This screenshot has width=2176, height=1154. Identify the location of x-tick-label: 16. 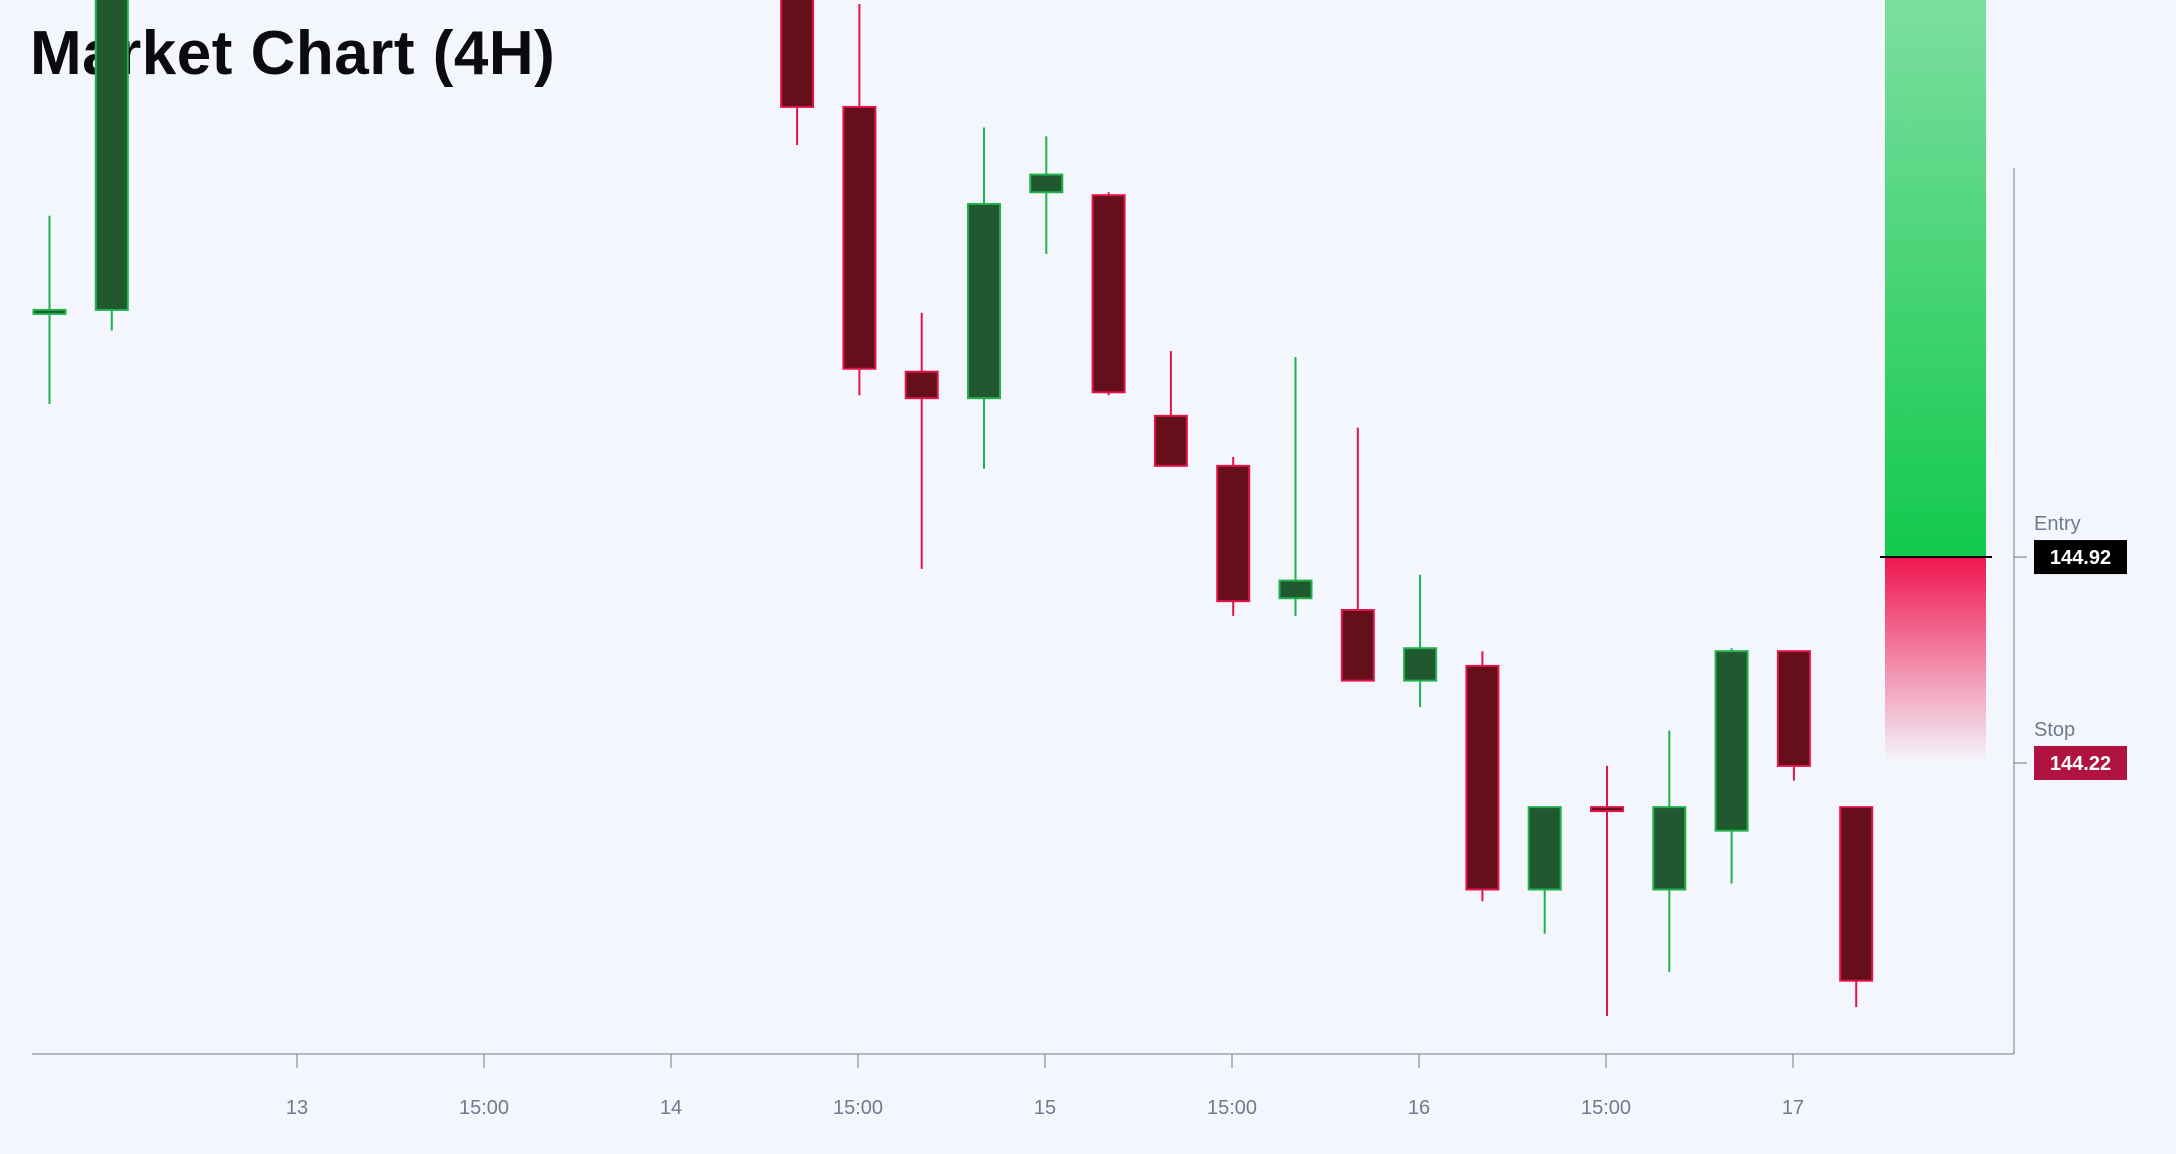
(1419, 1108).